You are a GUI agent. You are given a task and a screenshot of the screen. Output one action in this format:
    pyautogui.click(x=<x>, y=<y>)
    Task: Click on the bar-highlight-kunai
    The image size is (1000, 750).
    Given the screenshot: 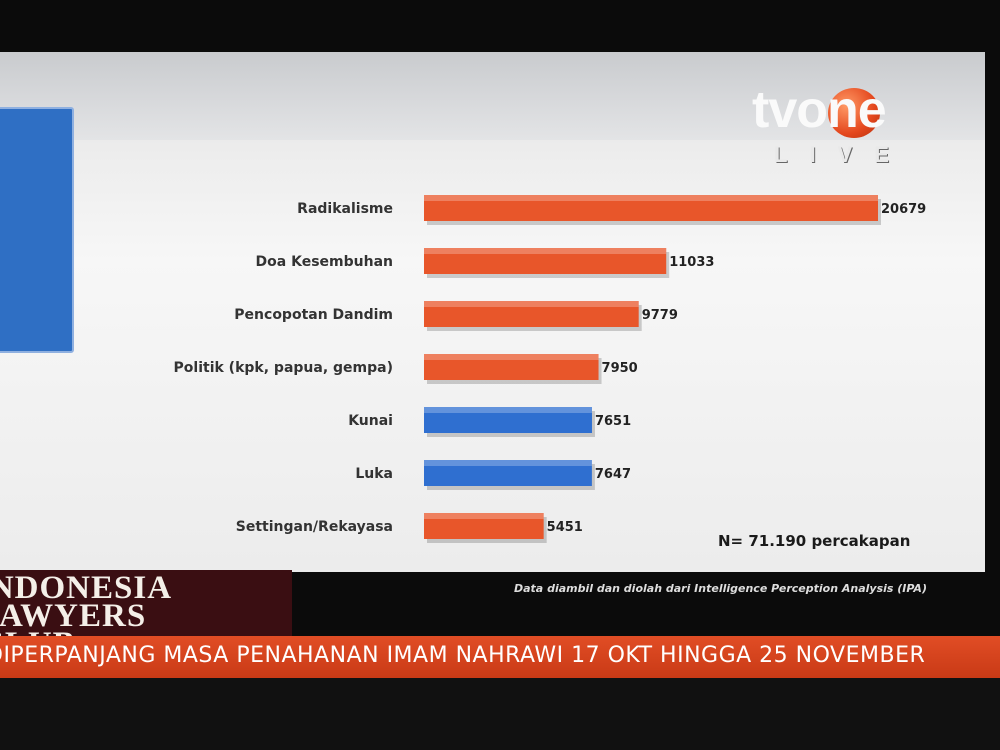 What is the action you would take?
    pyautogui.click(x=508, y=410)
    